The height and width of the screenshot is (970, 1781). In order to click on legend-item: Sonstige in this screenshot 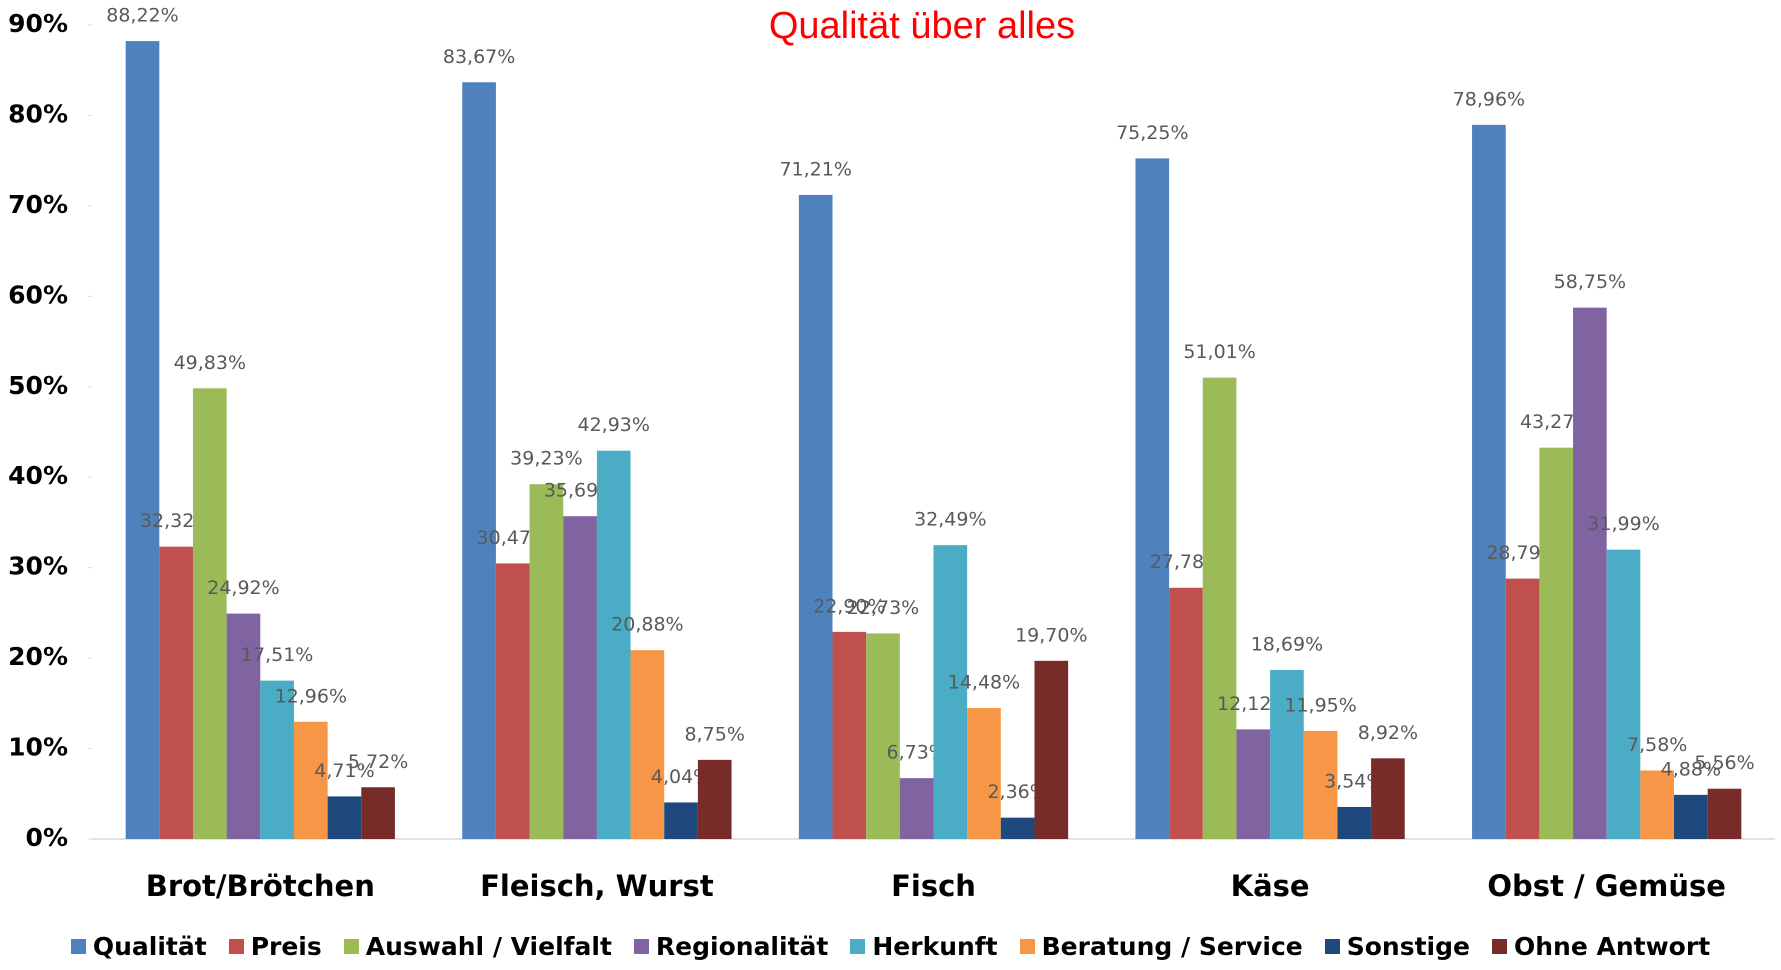, I will do `click(1397, 946)`.